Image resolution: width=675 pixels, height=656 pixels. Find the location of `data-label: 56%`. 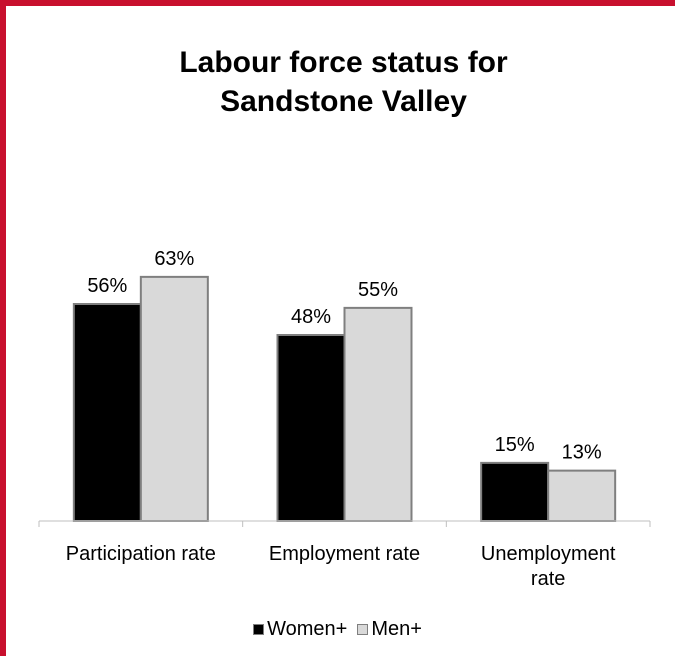

data-label: 56% is located at coordinates (107, 286).